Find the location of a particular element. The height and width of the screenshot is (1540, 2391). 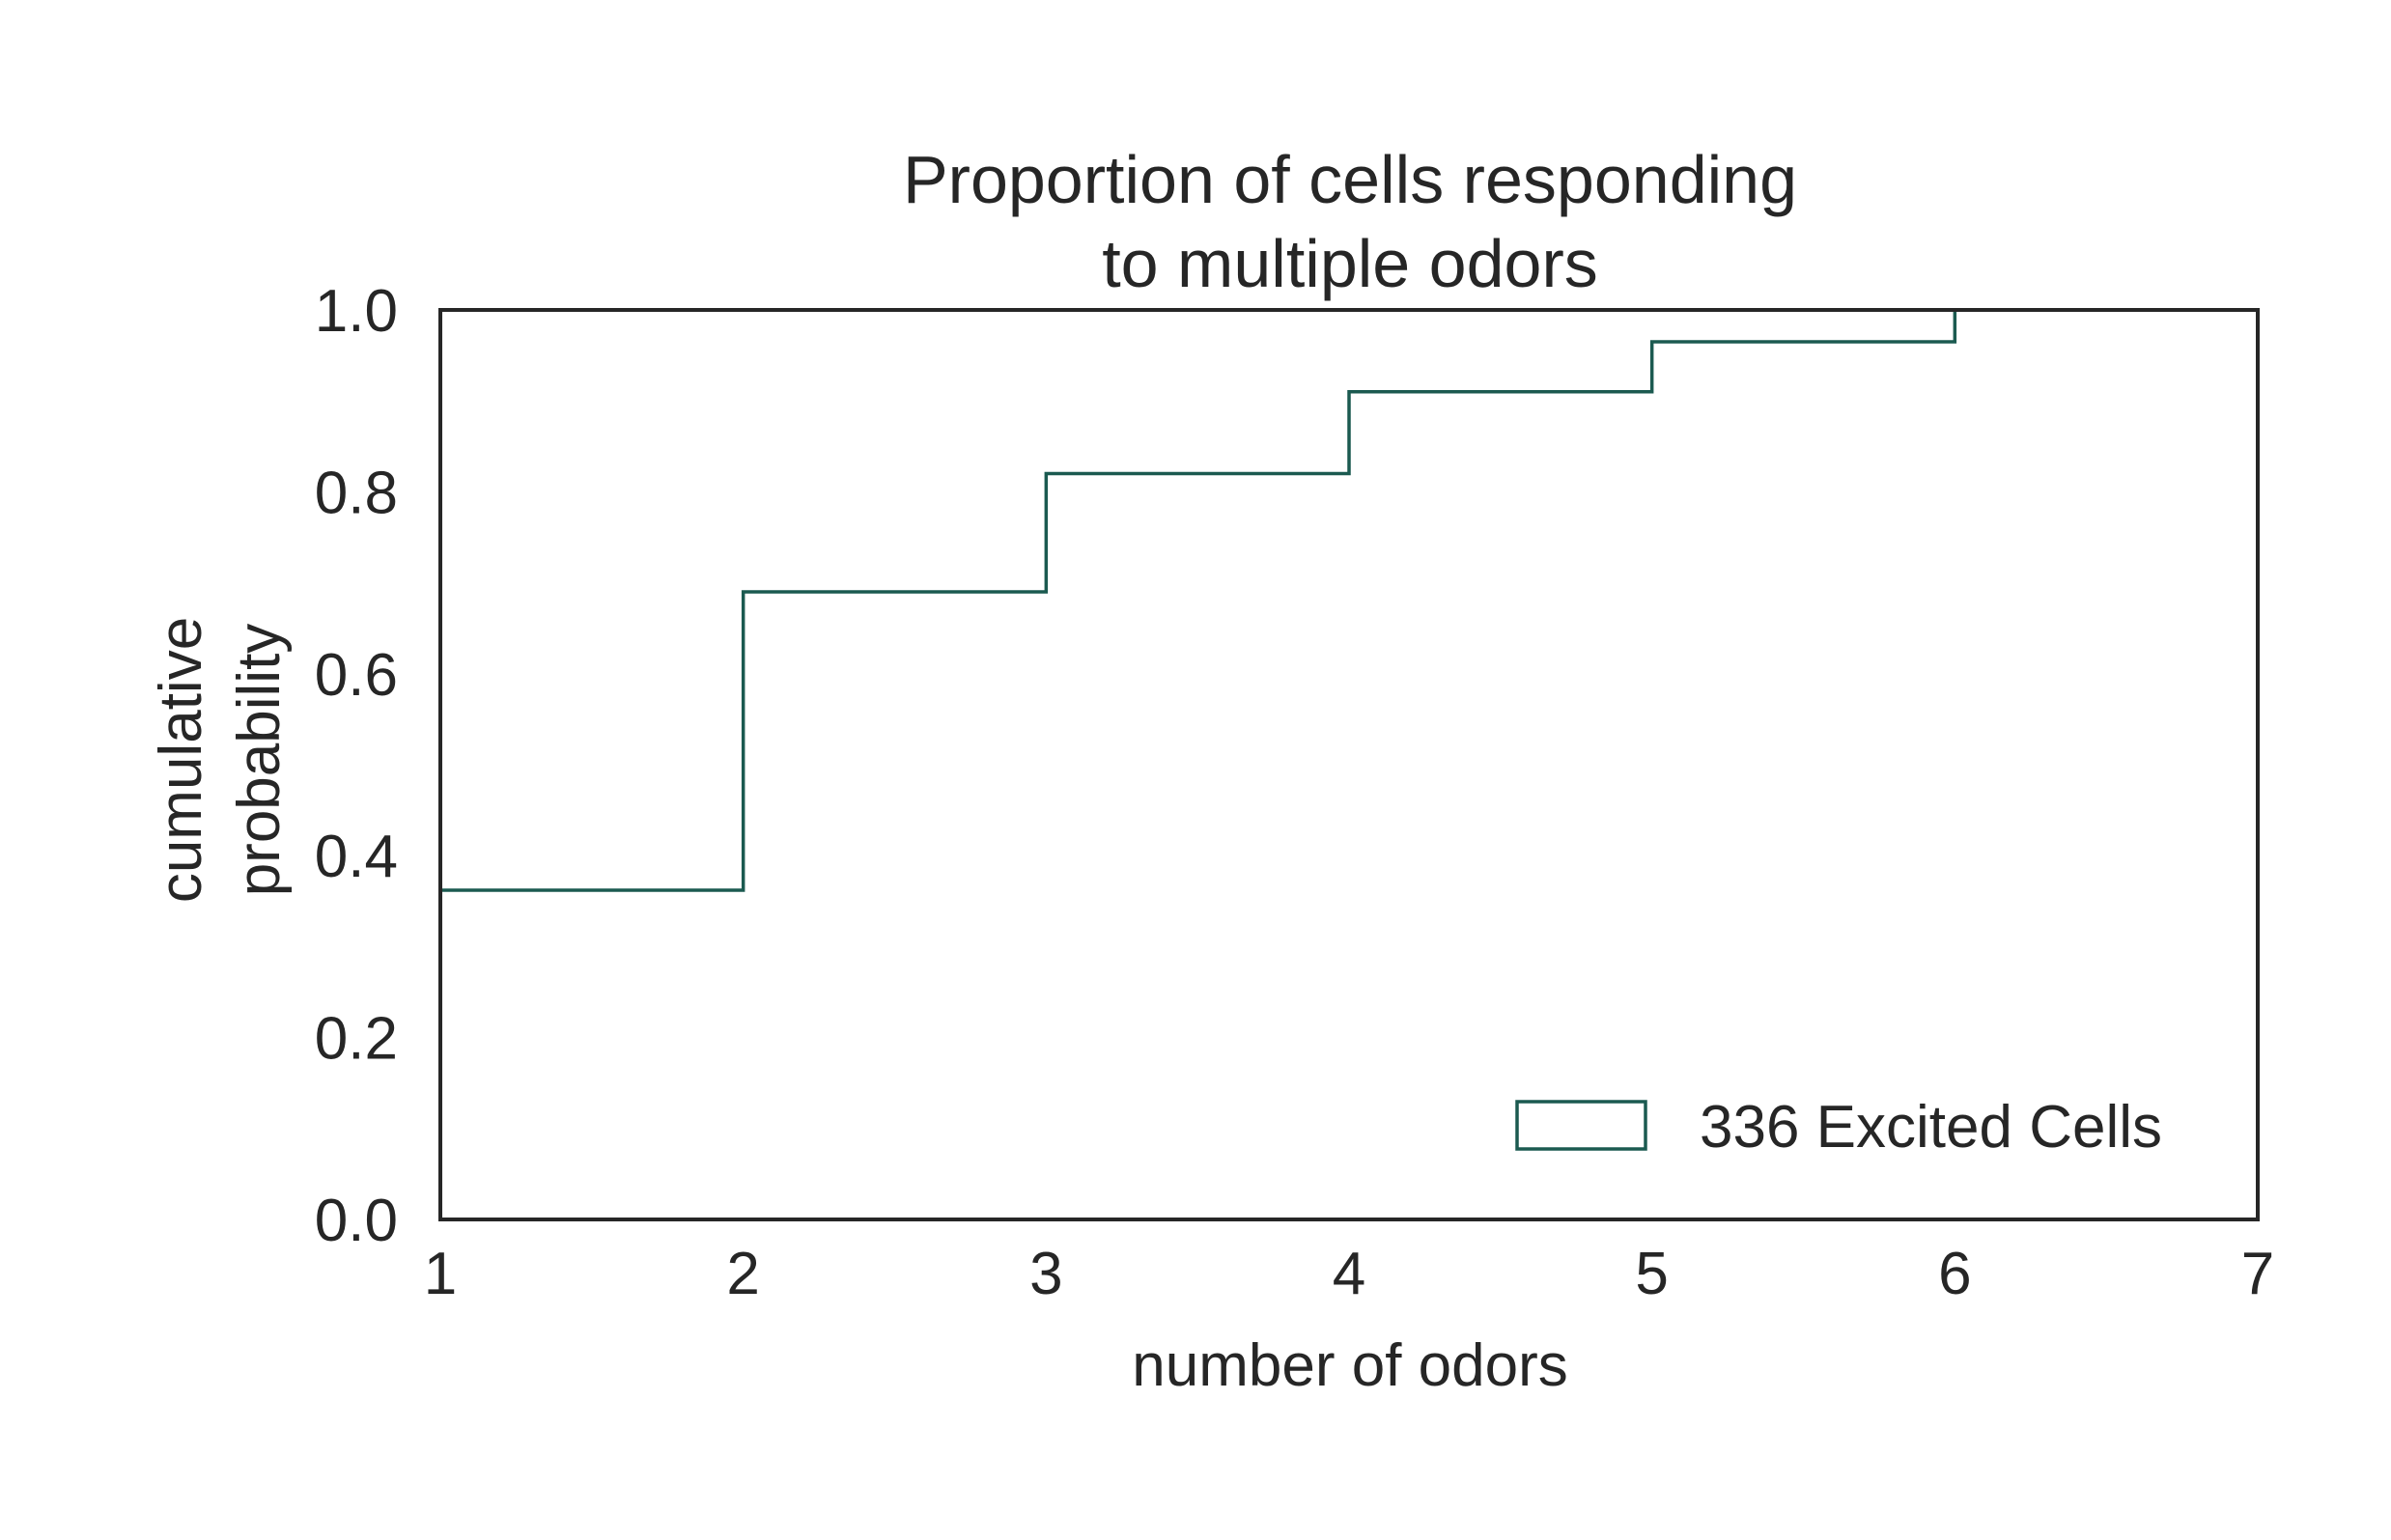

legend-label: 336 Excited Cells is located at coordinates (1931, 1128).